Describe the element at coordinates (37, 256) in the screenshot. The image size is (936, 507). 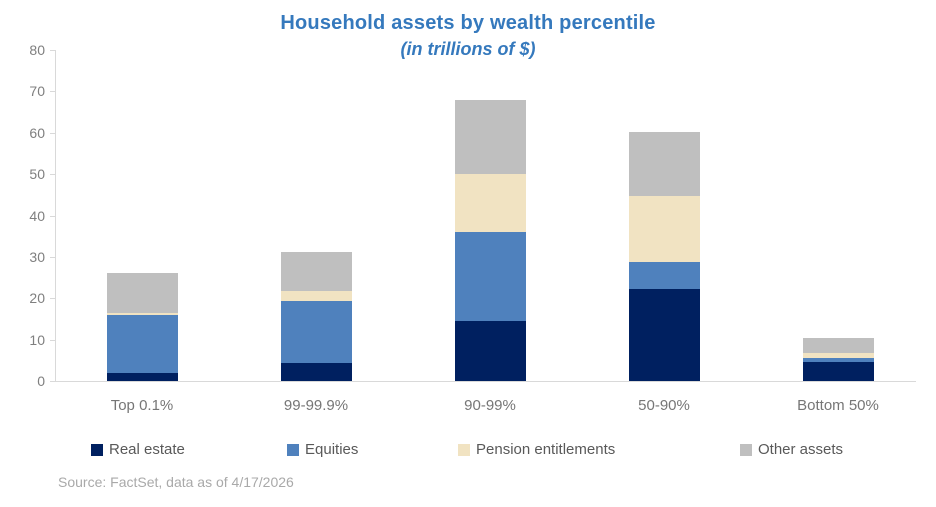
I see `y-tick-label: 30` at that location.